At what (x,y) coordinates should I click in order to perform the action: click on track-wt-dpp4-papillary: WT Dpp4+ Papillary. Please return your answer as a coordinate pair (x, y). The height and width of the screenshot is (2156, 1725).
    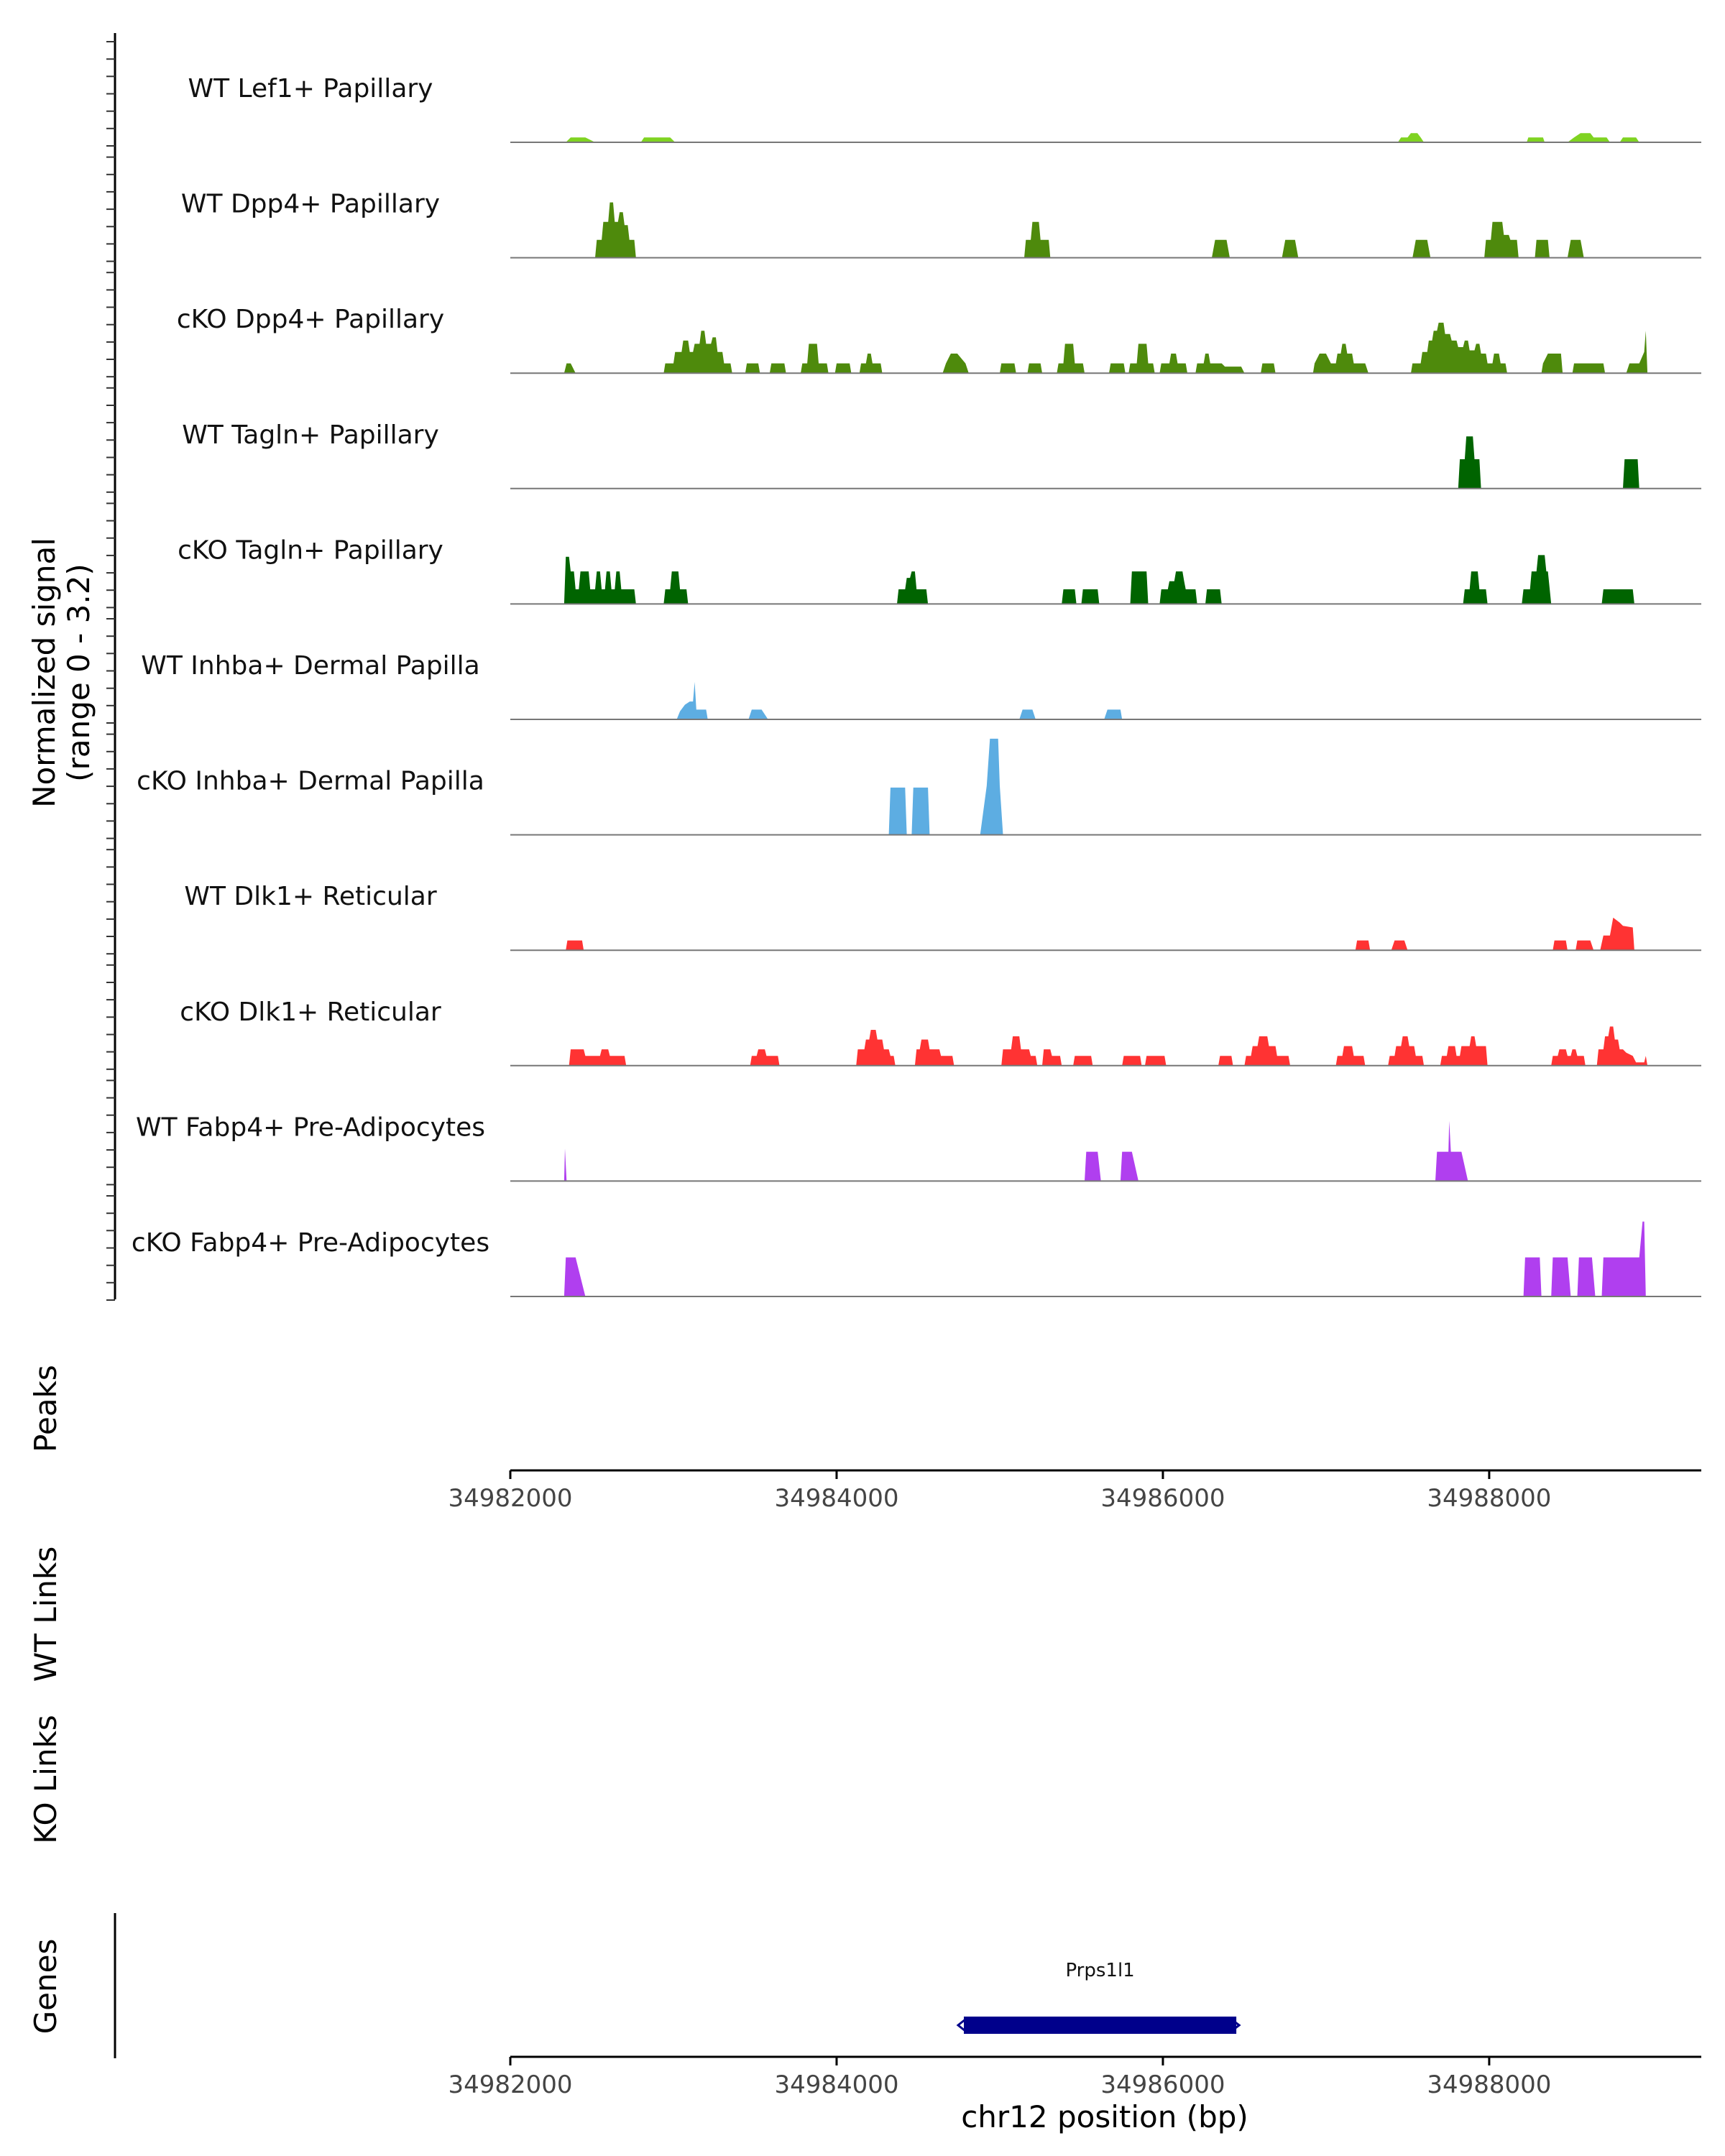
    Looking at the image, I should click on (941, 224).